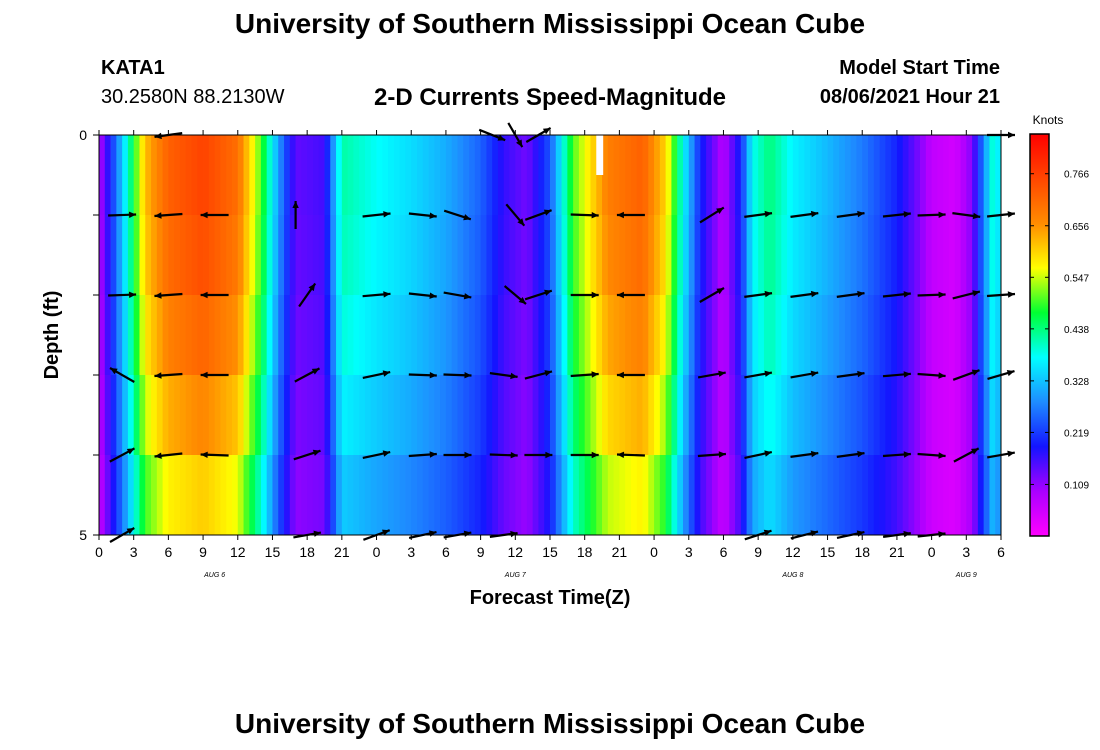 The image size is (1100, 750). I want to click on x-tick-label: 0, so click(377, 552).